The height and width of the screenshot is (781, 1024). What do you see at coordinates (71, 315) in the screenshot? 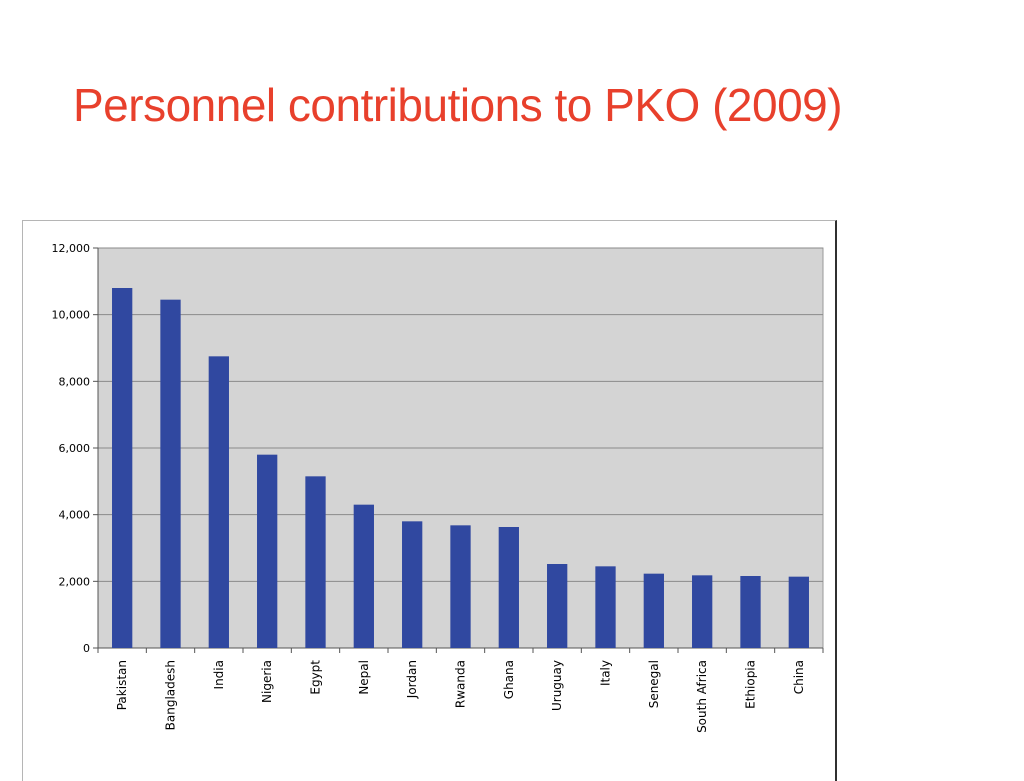
I see `y-tick-label: 10,000` at bounding box center [71, 315].